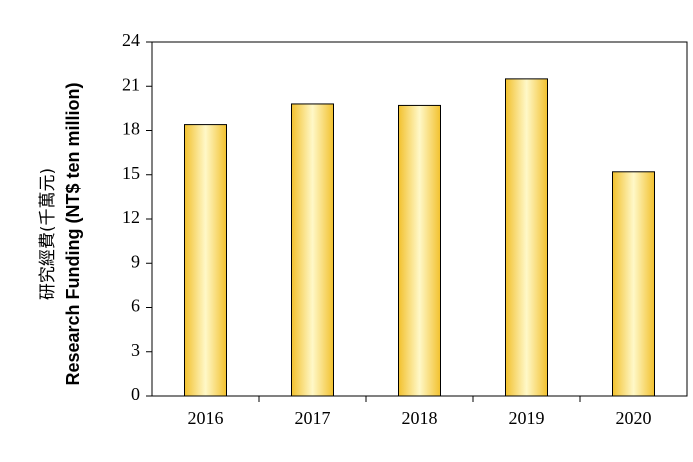 The image size is (693, 462). Describe the element at coordinates (634, 418) in the screenshot. I see `x-tick-label: 2020` at that location.